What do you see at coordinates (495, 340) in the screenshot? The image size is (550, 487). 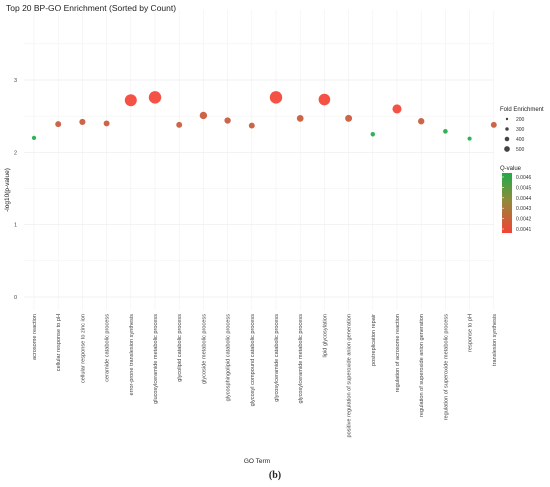 I see `x-tick-label: translesion synthesis` at bounding box center [495, 340].